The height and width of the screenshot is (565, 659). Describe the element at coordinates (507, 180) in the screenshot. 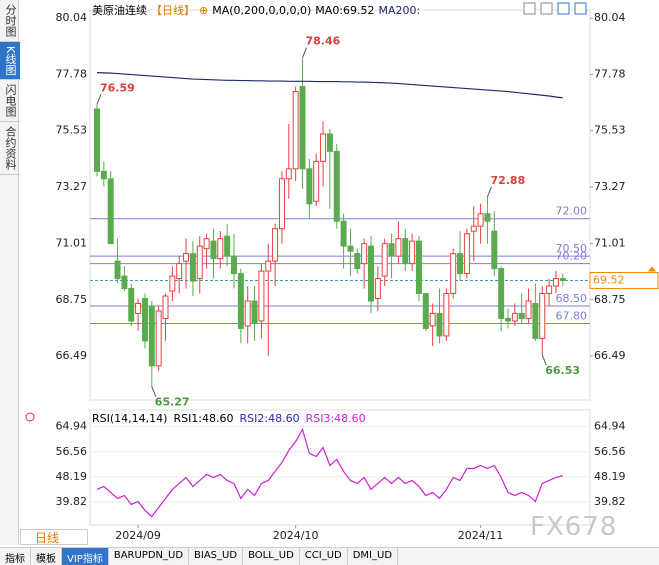

I see `extreme-label: 72.88` at that location.